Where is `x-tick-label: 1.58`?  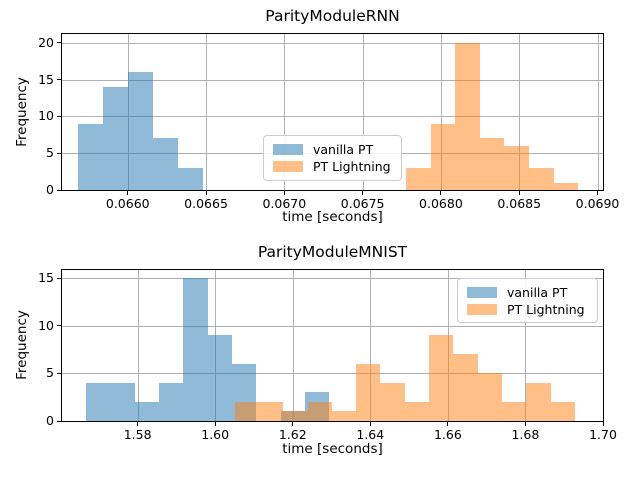 x-tick-label: 1.58 is located at coordinates (137, 434).